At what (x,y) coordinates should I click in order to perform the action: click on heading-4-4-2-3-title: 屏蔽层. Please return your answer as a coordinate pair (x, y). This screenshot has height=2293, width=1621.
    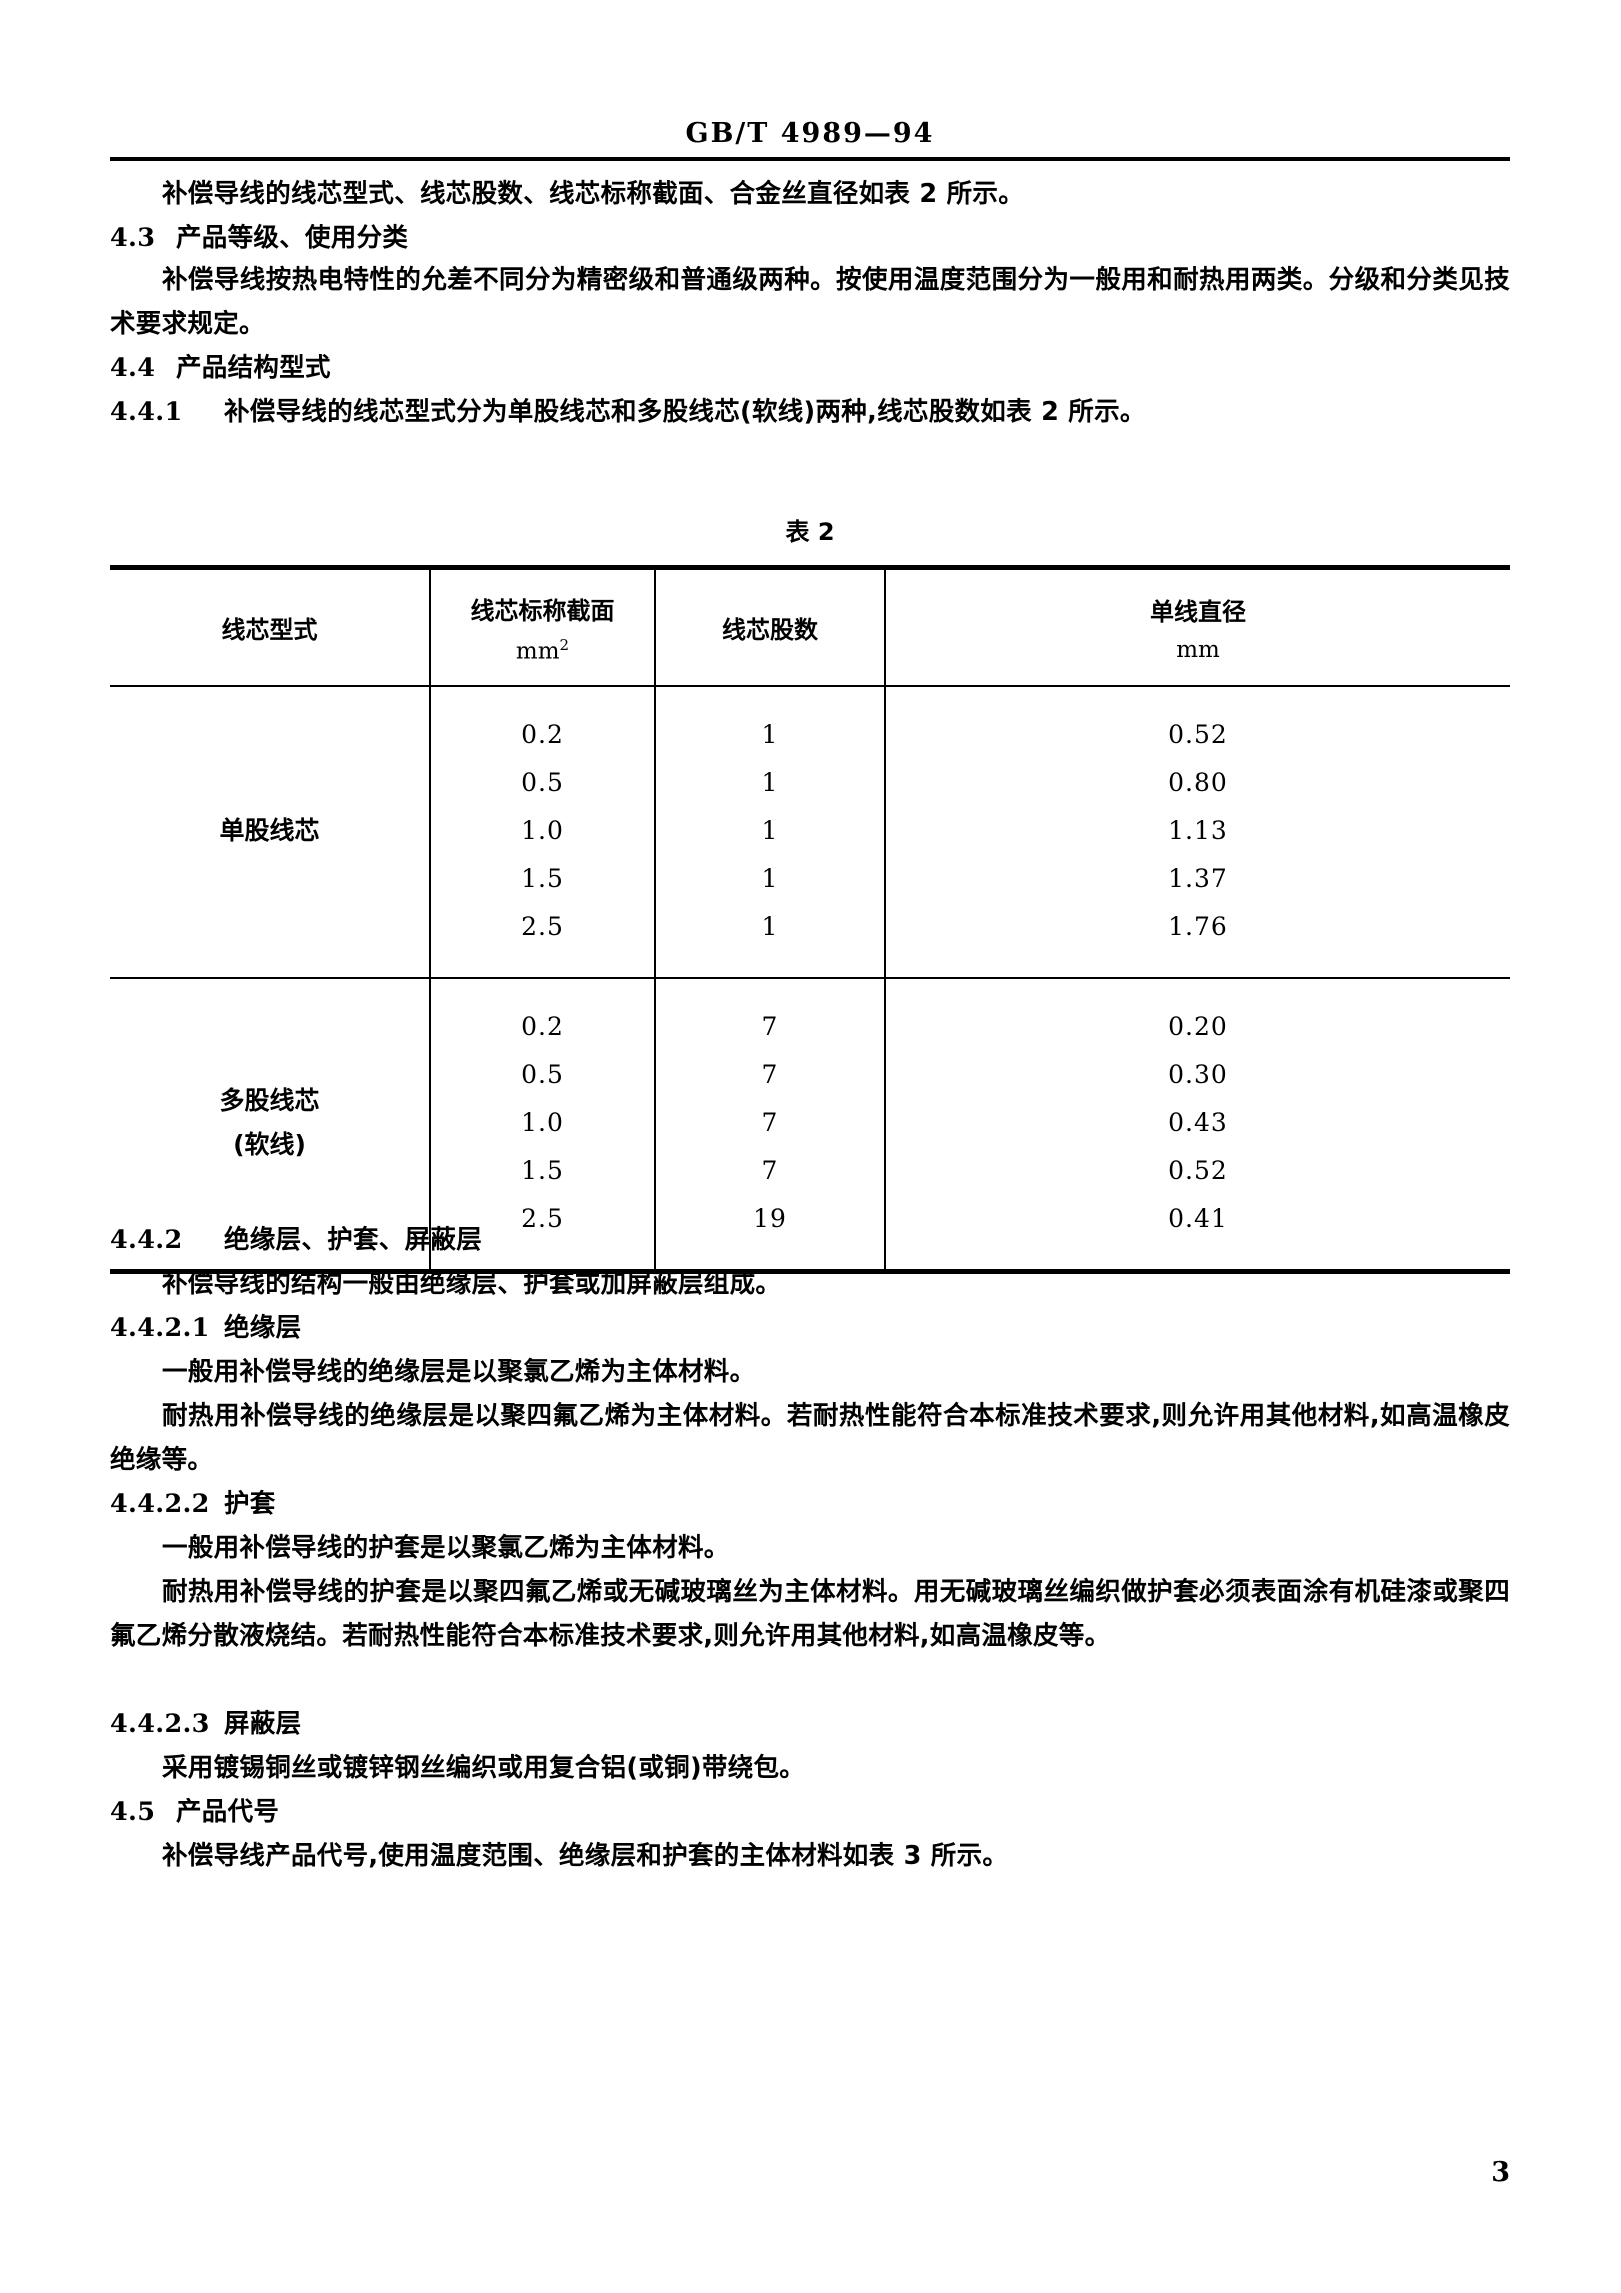
    Looking at the image, I should click on (263, 1724).